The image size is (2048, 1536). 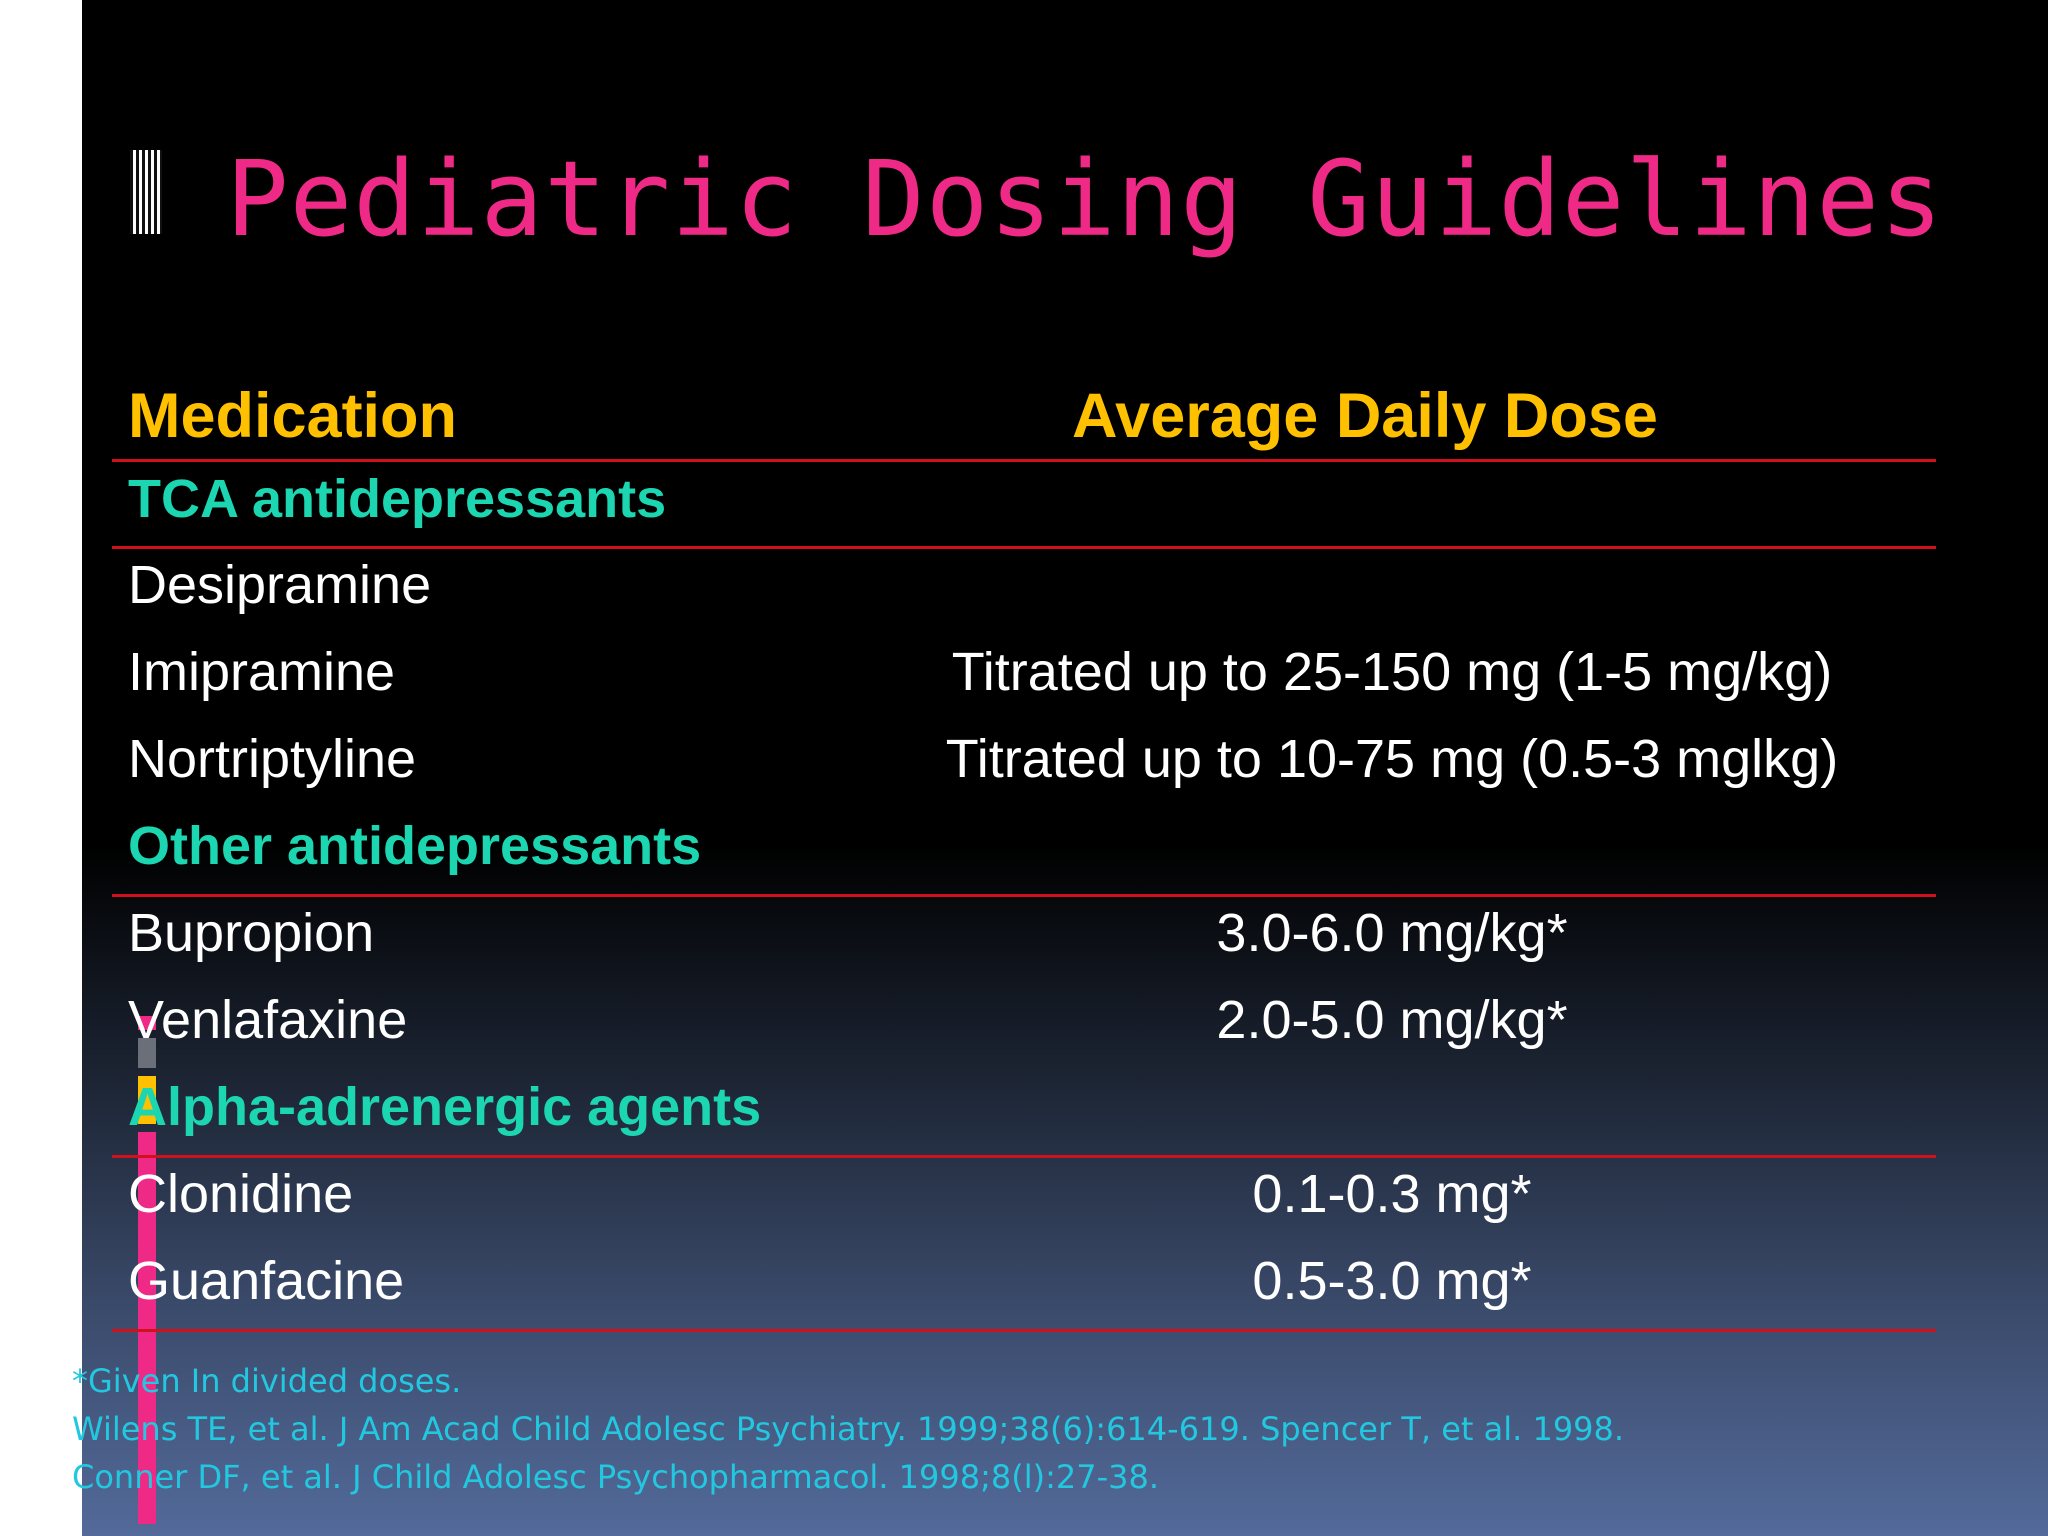 I want to click on medication-imipramine: Imipramine, so click(x=262, y=672).